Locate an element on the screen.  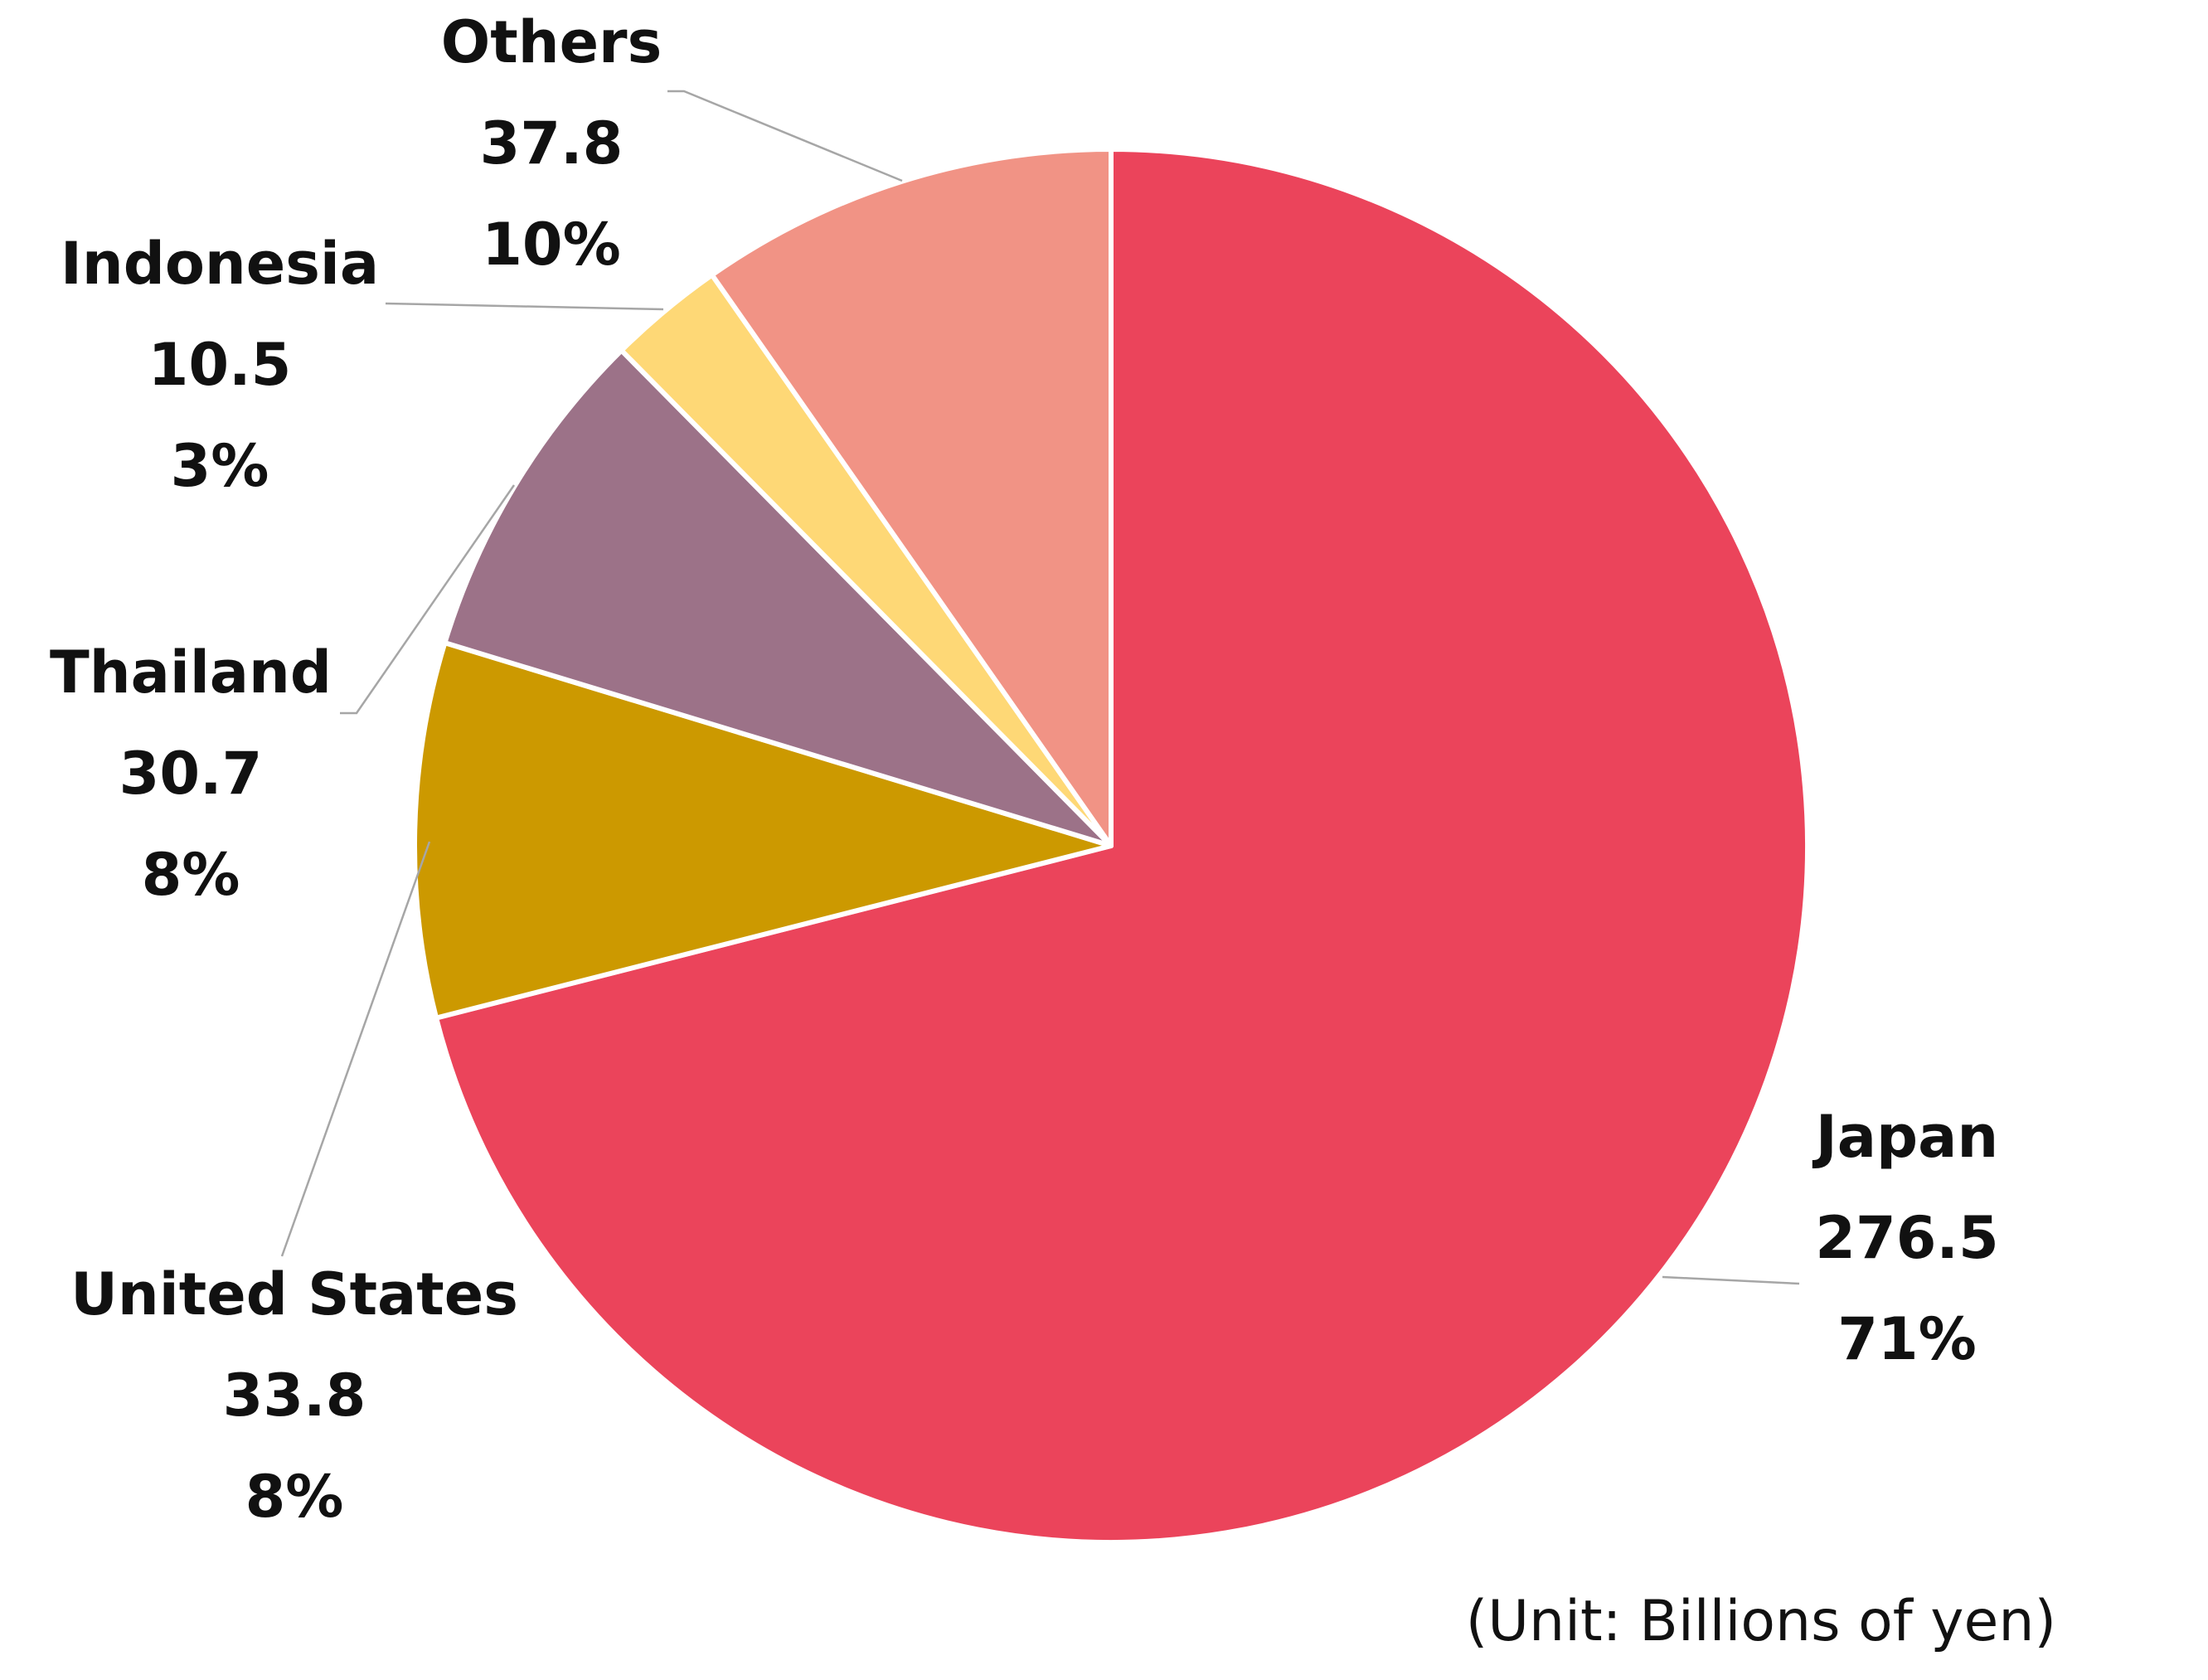
leader-line-thailand is located at coordinates (428, 599).